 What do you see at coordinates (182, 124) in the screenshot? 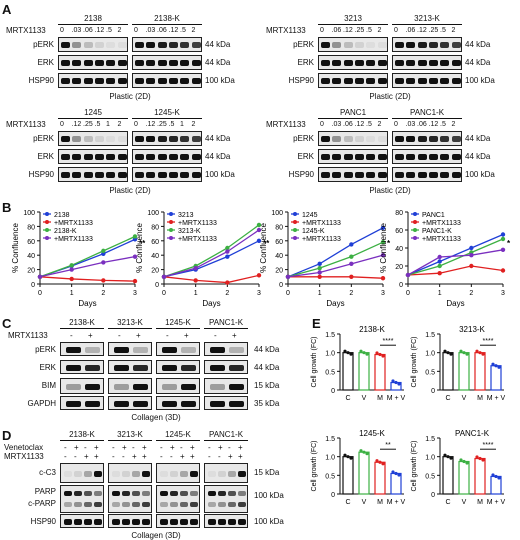
I see `dose-label: 1` at bounding box center [182, 124].